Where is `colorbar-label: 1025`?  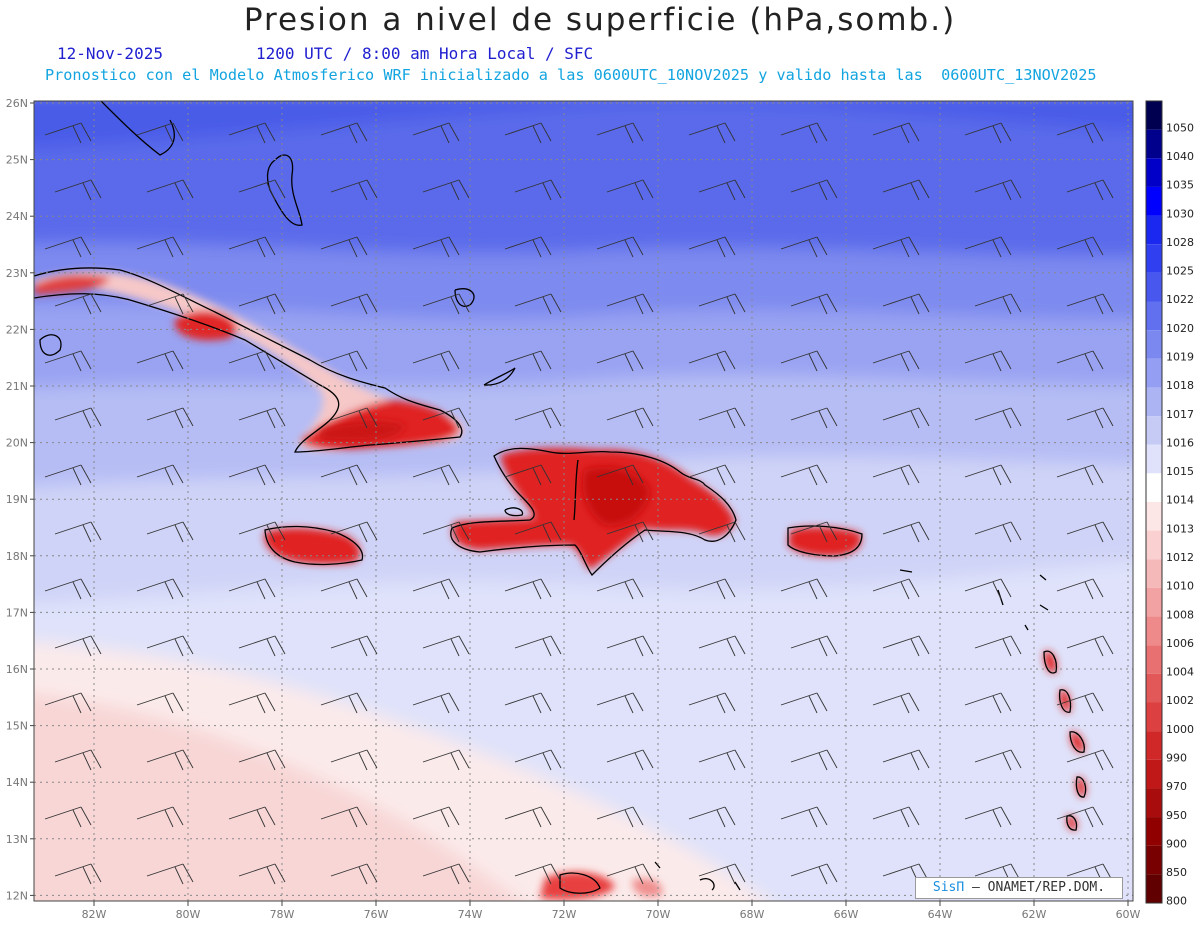
colorbar-label: 1025 is located at coordinates (1180, 271).